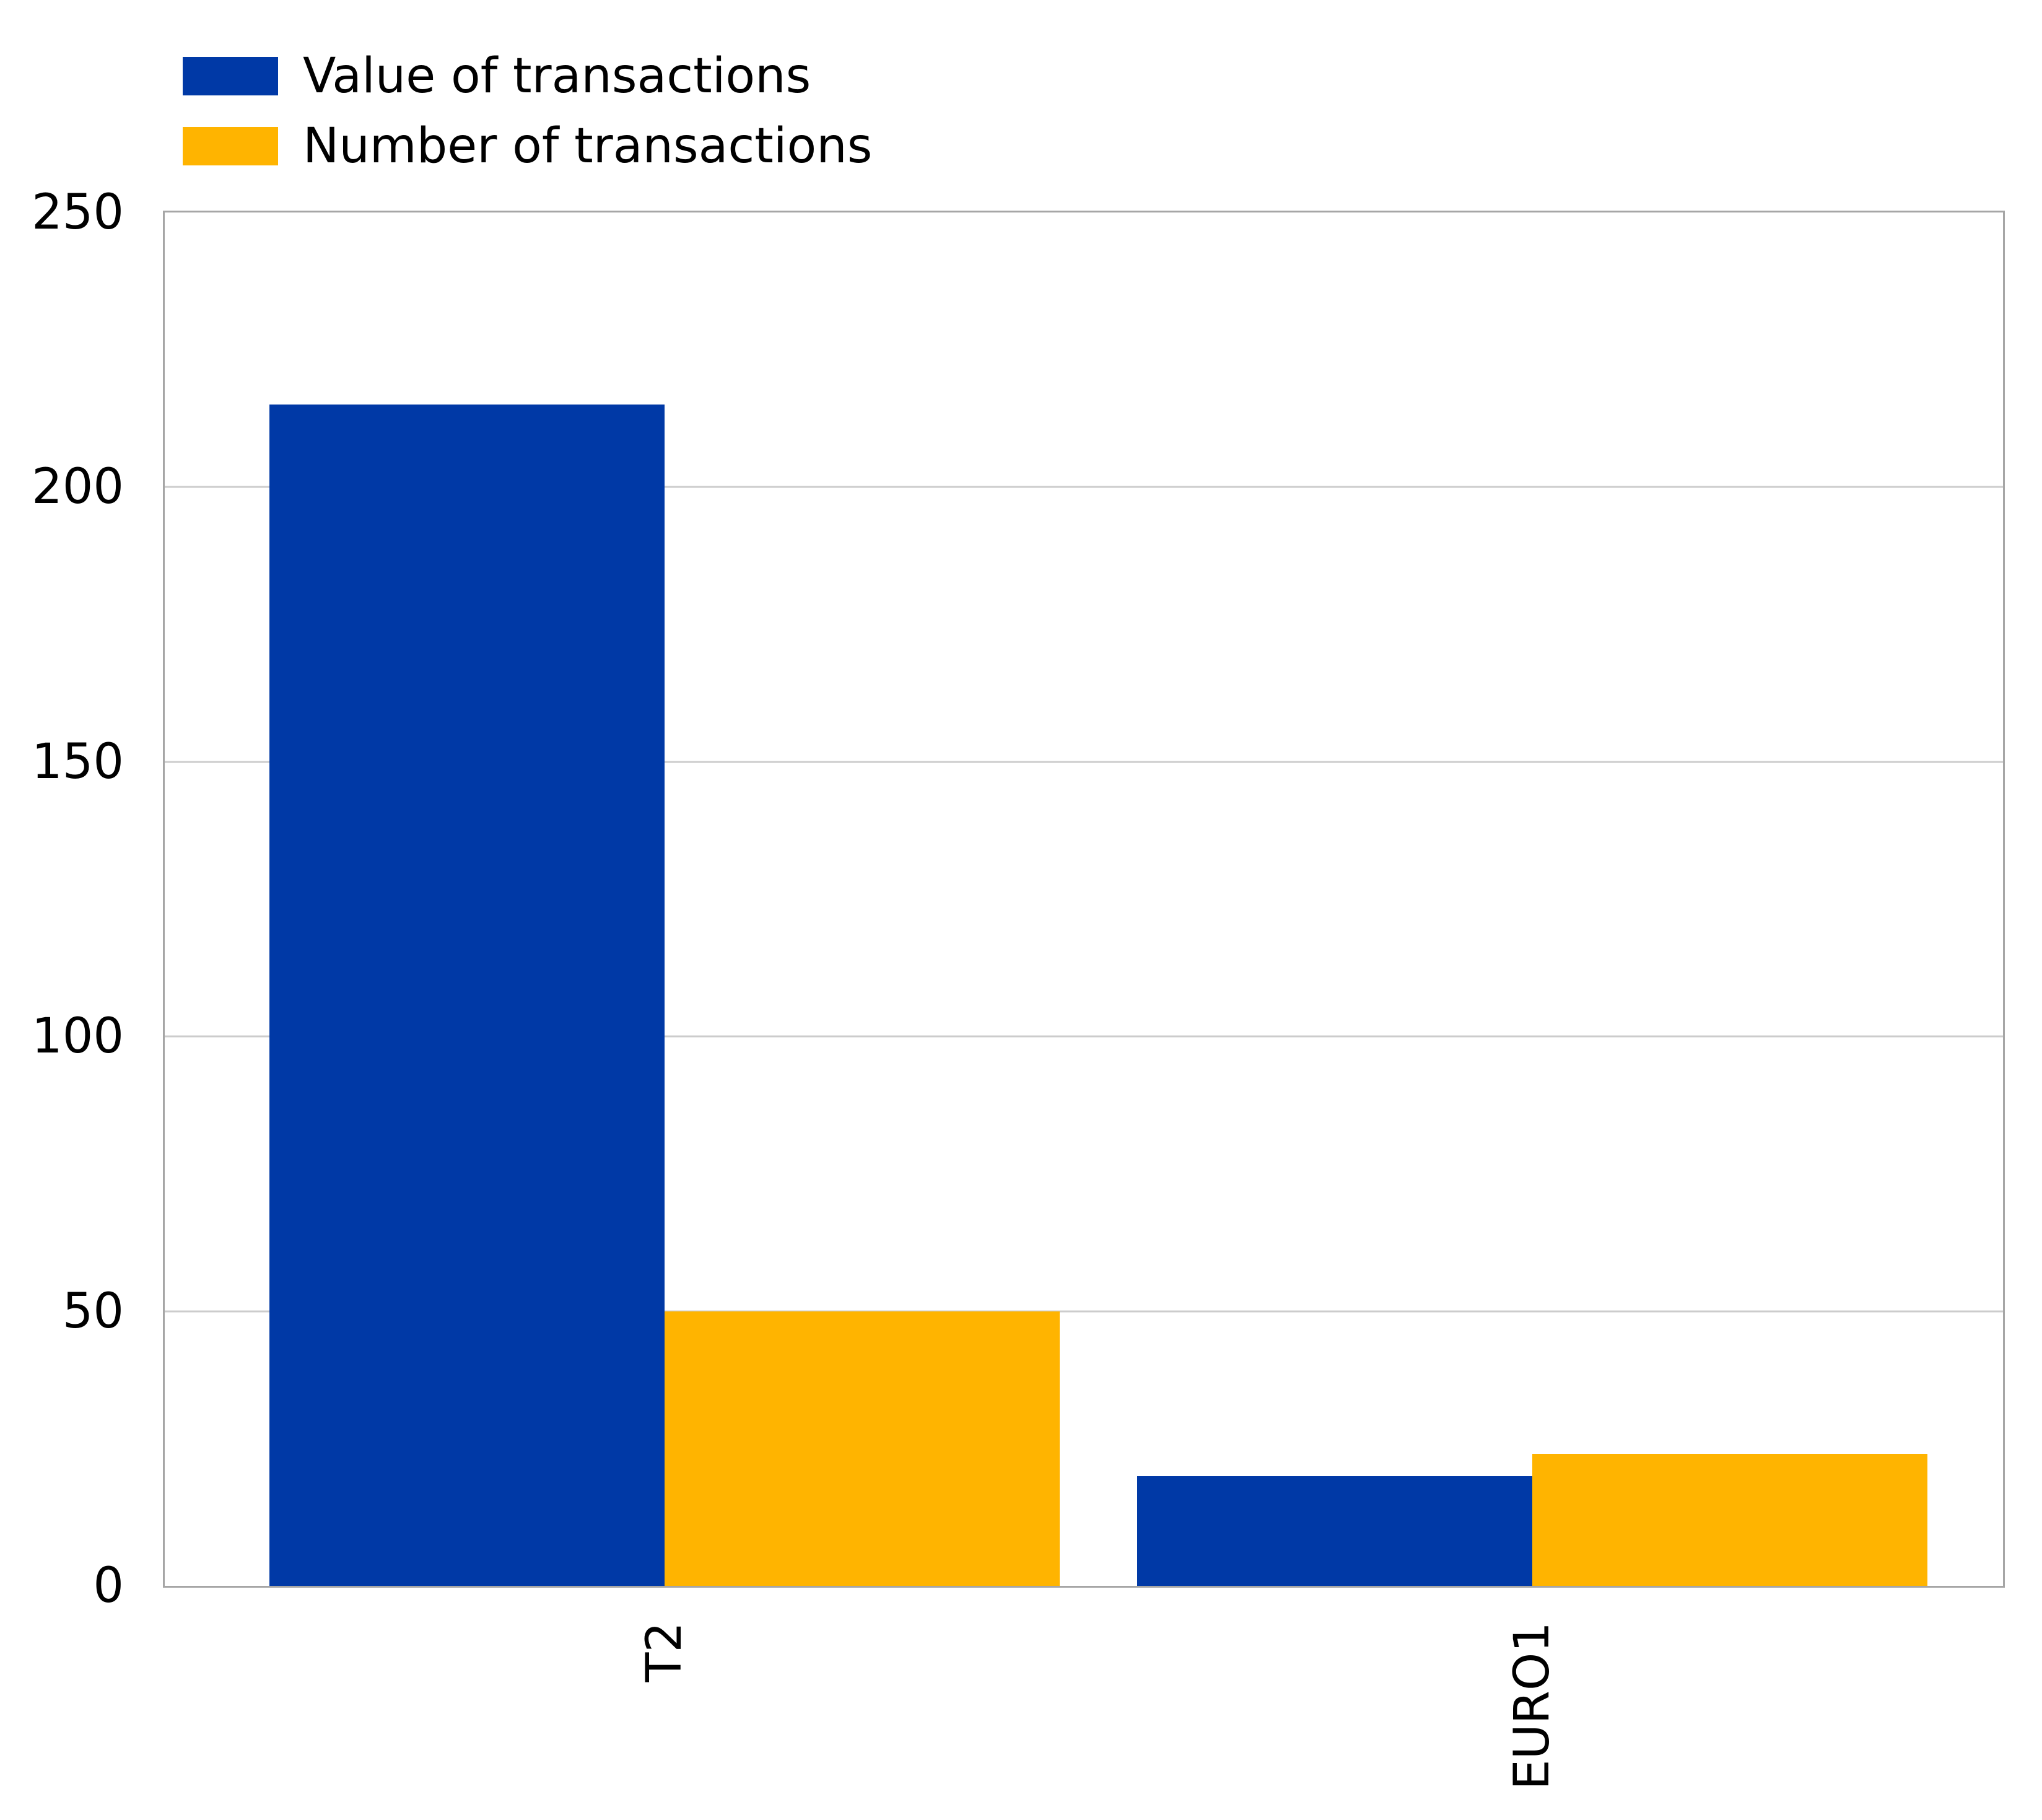 The width and height of the screenshot is (2042, 1820). What do you see at coordinates (1335, 1531) in the screenshot?
I see `bar-euro1-value` at bounding box center [1335, 1531].